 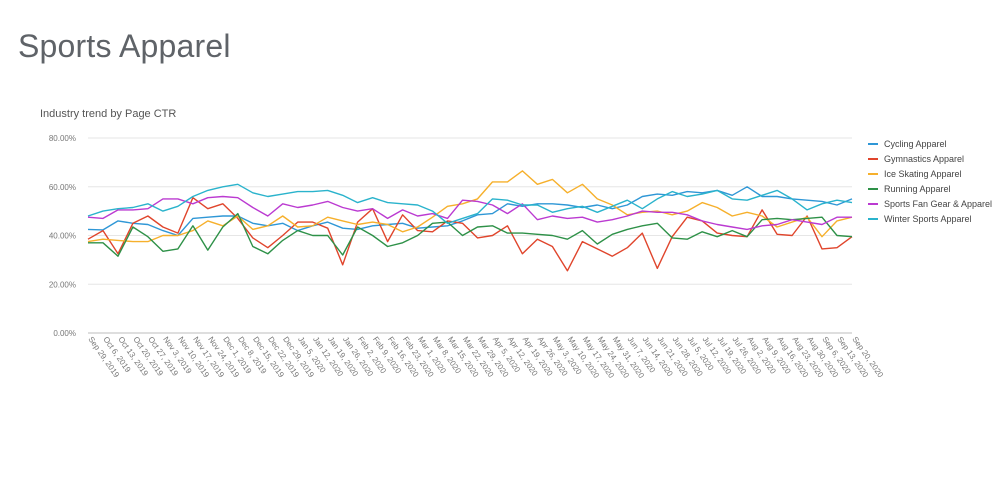 I want to click on legend-label: Running Apparel, so click(x=917, y=189).